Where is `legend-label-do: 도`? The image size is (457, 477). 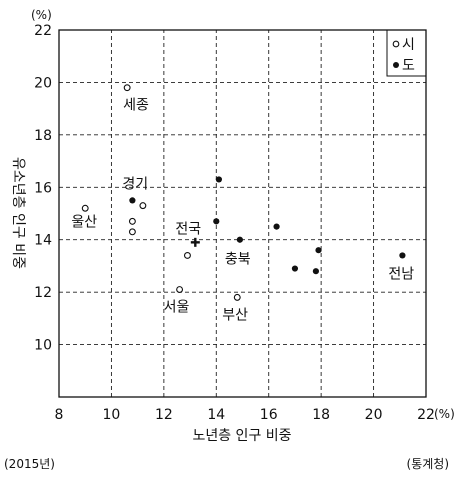
legend-label-do: 도 is located at coordinates (408, 66).